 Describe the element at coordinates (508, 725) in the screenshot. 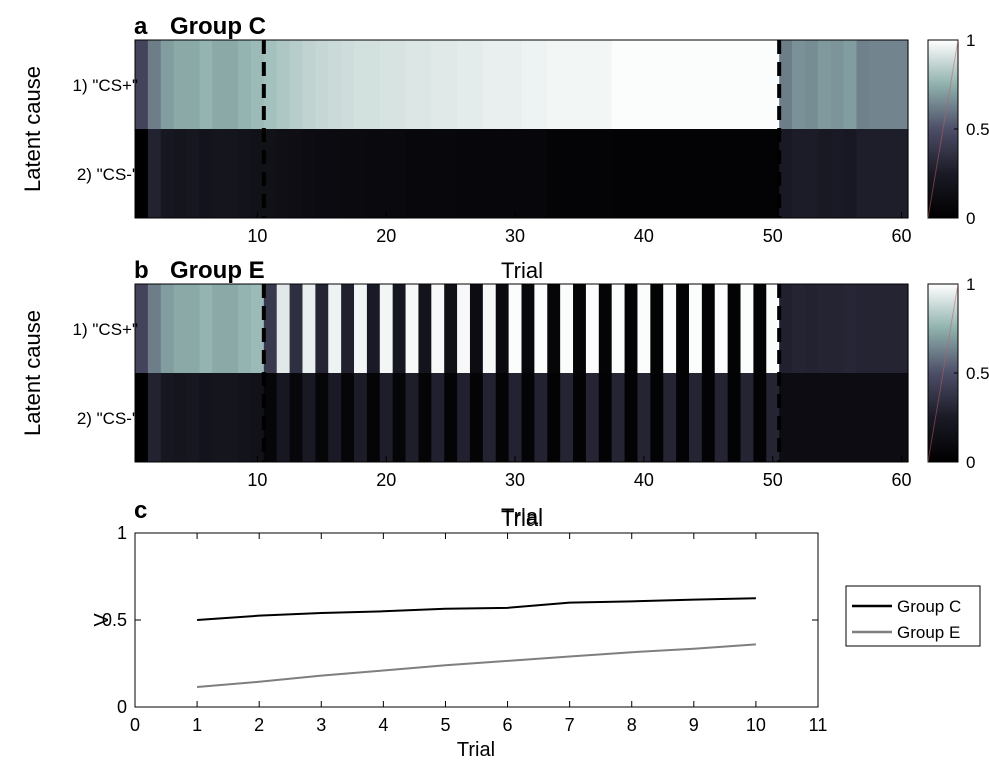

I see `x-tick-label: 6` at that location.